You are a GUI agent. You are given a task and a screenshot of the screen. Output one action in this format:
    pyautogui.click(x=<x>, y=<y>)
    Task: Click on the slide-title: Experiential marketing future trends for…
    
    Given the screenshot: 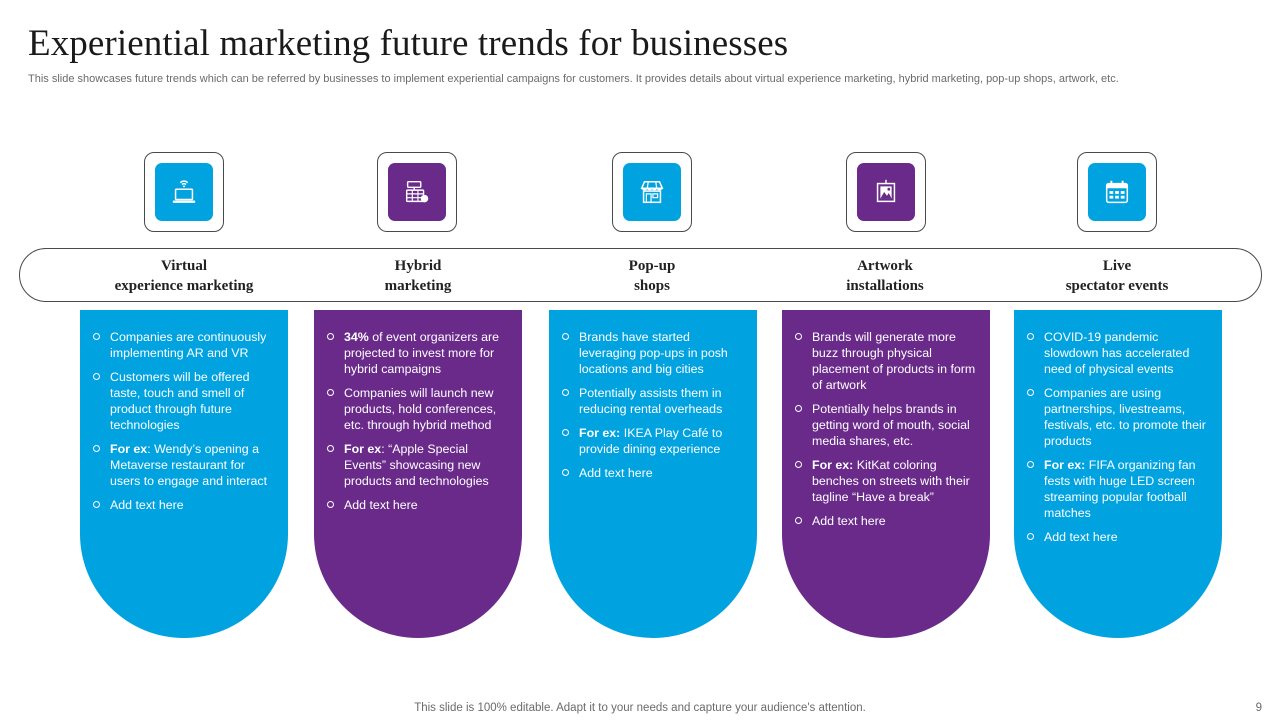 What is the action you would take?
    pyautogui.click(x=408, y=43)
    